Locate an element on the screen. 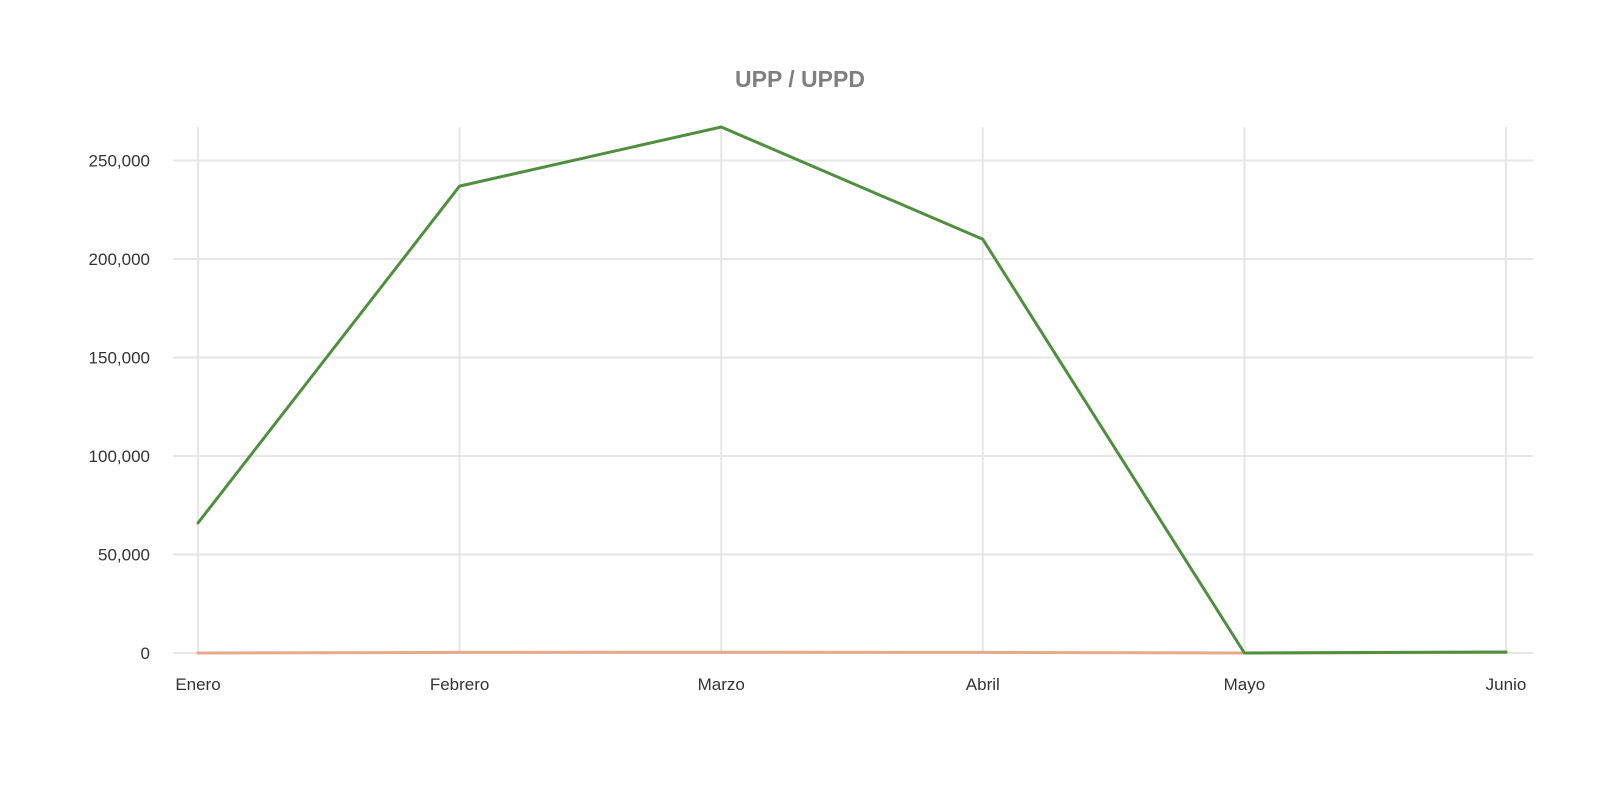 This screenshot has height=800, width=1600. y-axis-ticks: 0 50,000 100,000 150,000 200,000 250,000 is located at coordinates (119, 407).